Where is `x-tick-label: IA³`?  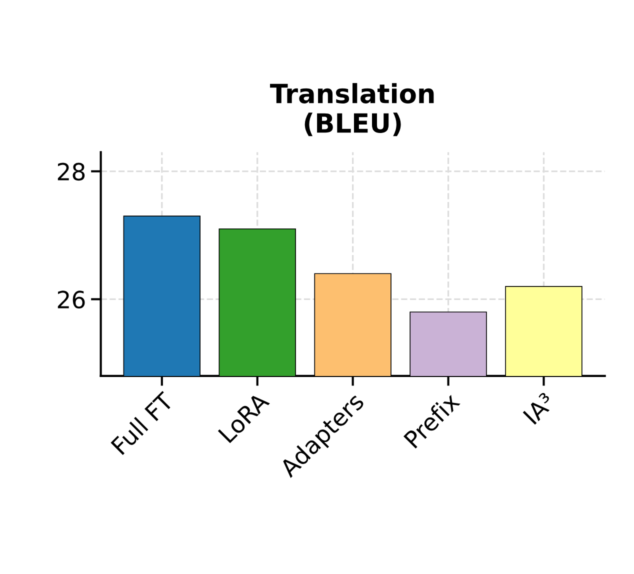 x-tick-label: IA³ is located at coordinates (539, 408).